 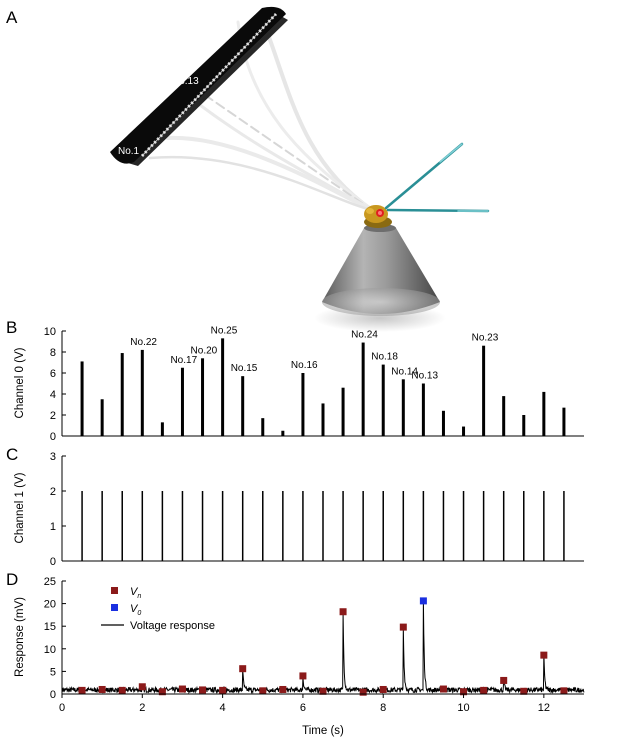 What do you see at coordinates (384, 357) in the screenshot?
I see `bar-annotation: No.18` at bounding box center [384, 357].